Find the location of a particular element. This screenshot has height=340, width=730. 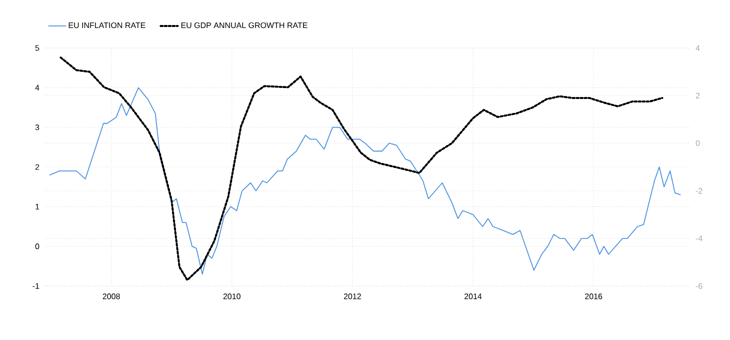

y-tick-label: 4 is located at coordinates (37, 87).